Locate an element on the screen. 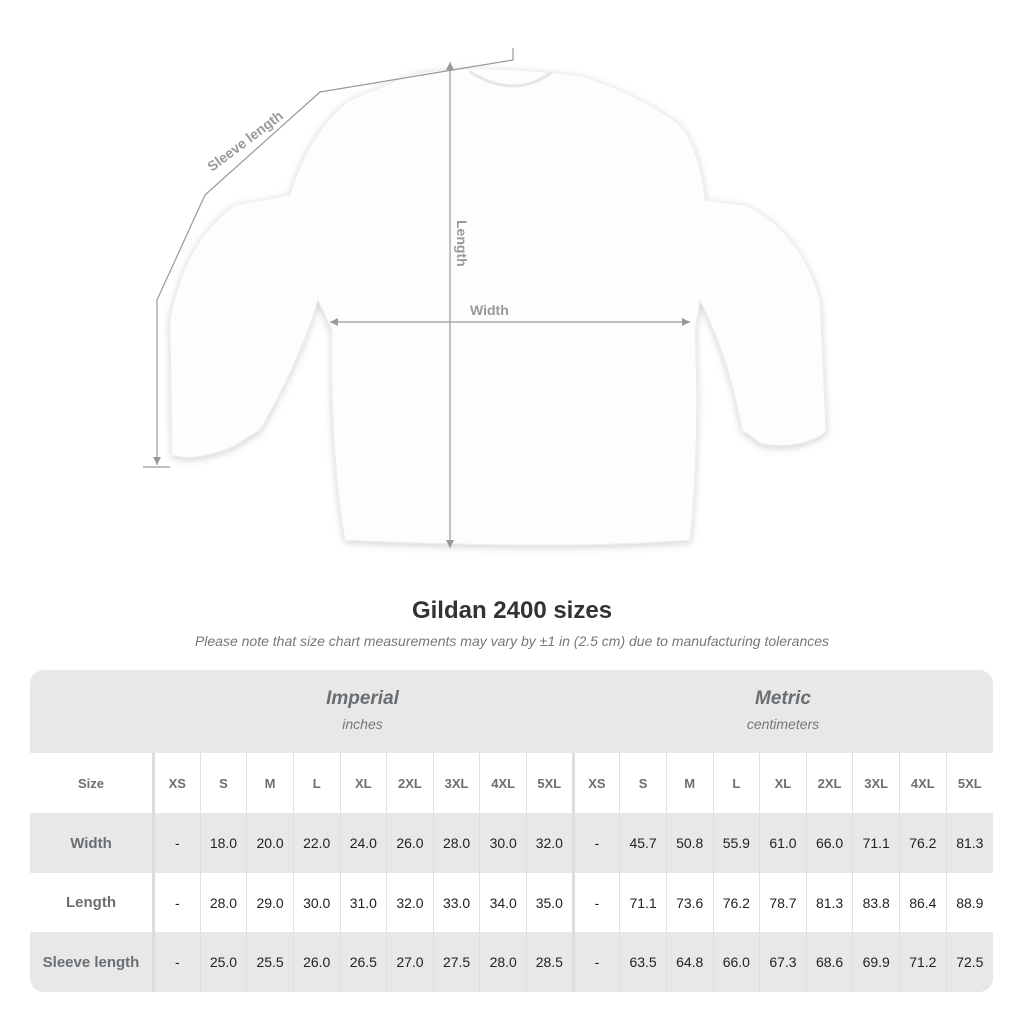  metric-cell: 61.0 is located at coordinates (783, 843).